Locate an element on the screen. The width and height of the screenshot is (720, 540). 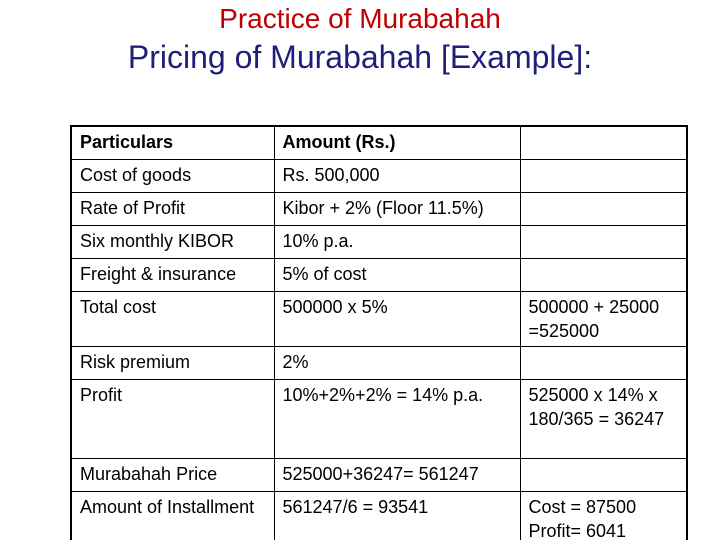
row-calculation: 500000 + 25000 =525000 is located at coordinates (603, 319).